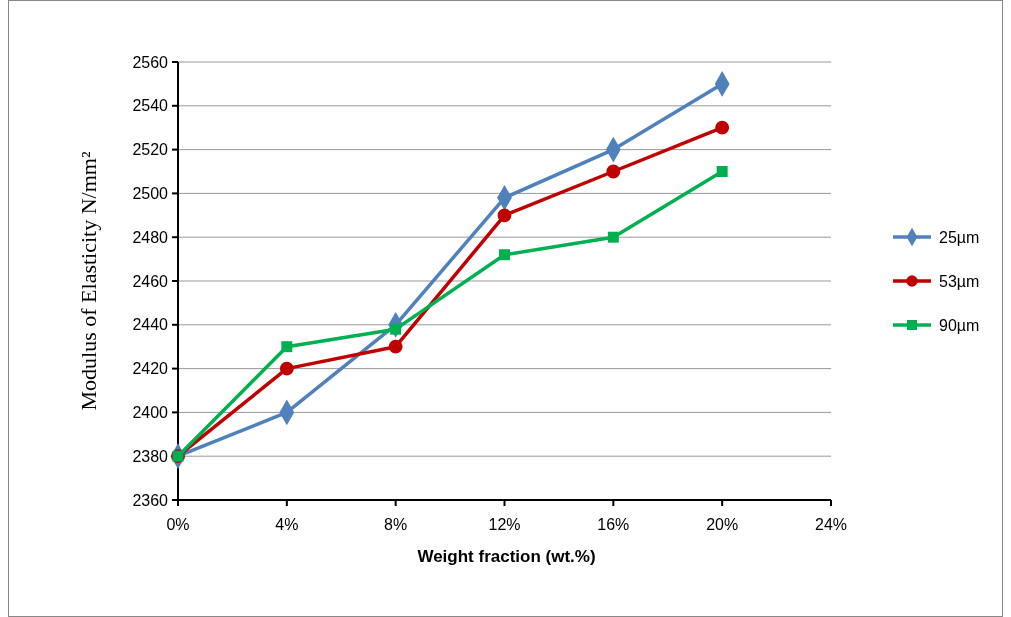  What do you see at coordinates (178, 524) in the screenshot?
I see `x-tick-label: 0%` at bounding box center [178, 524].